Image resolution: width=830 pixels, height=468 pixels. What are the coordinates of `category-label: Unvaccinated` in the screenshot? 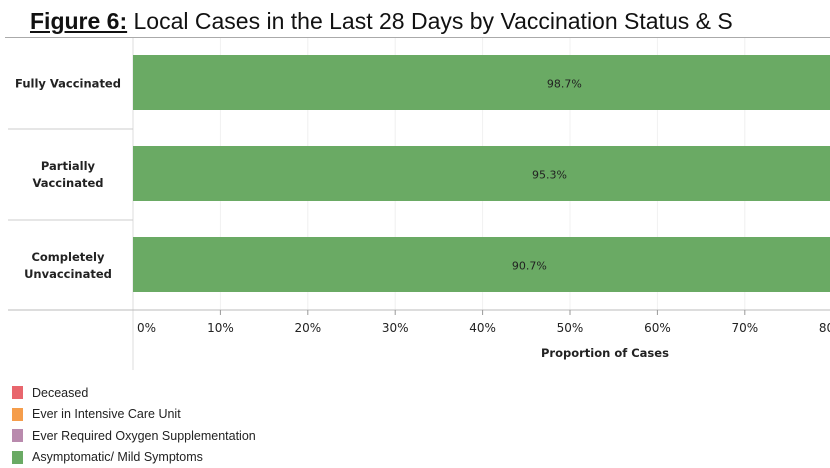 It's located at (68, 274).